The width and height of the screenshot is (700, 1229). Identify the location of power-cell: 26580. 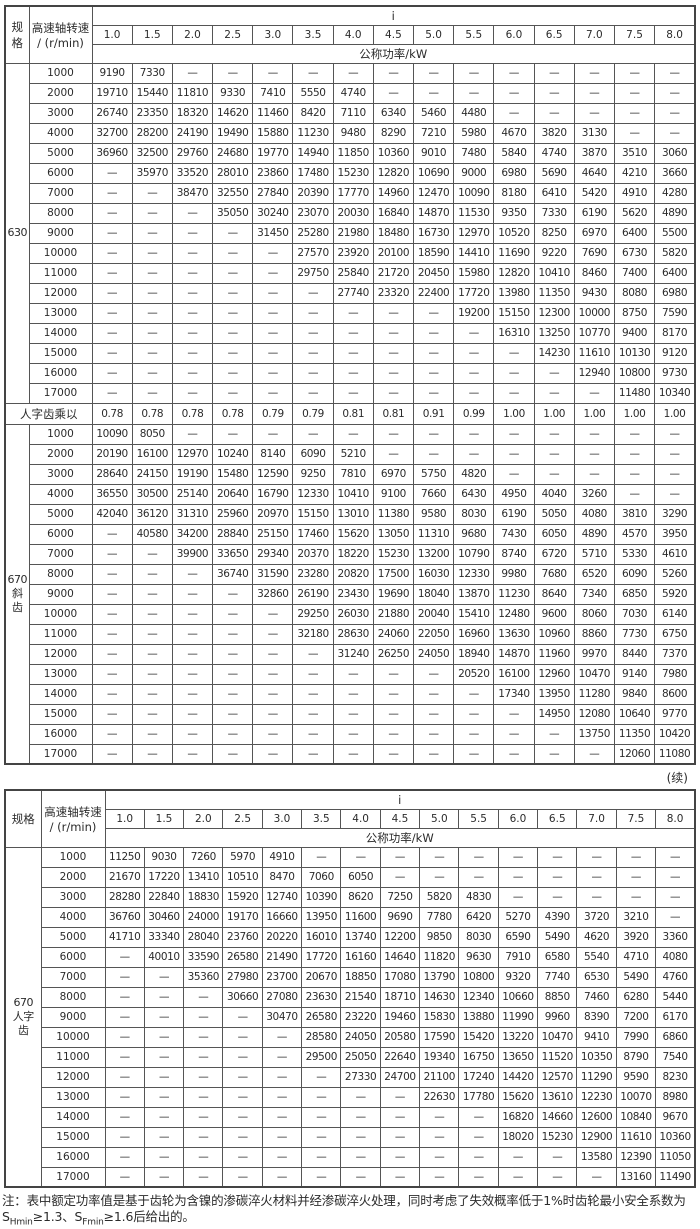
(242, 957).